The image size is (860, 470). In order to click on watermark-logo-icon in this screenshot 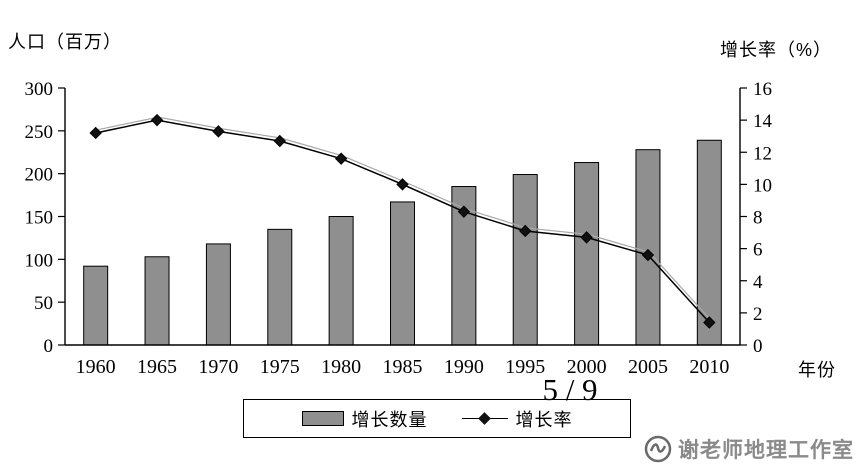, I will do `click(658, 449)`.